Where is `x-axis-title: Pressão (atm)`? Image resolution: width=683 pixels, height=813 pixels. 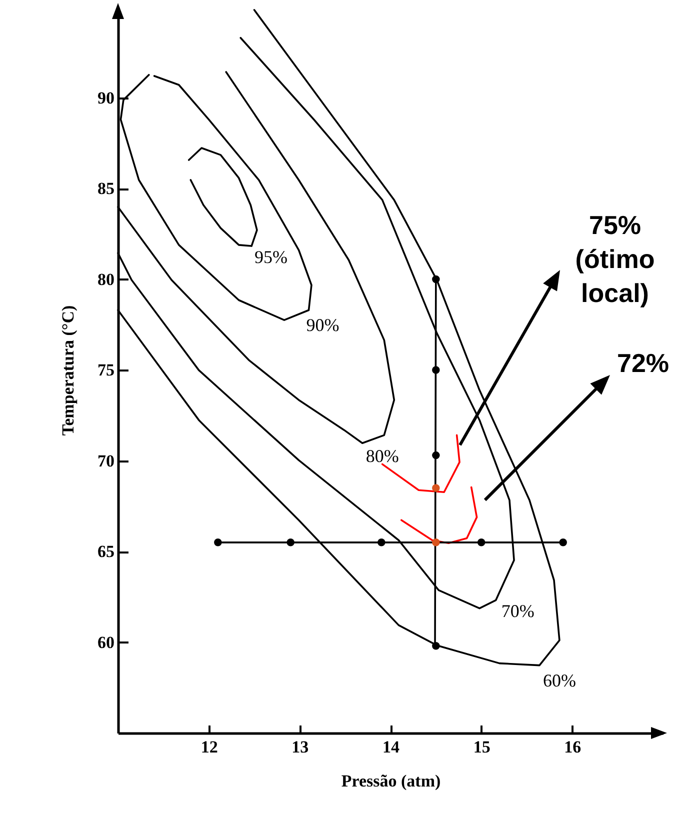 x-axis-title: Pressão (atm) is located at coordinates (391, 781).